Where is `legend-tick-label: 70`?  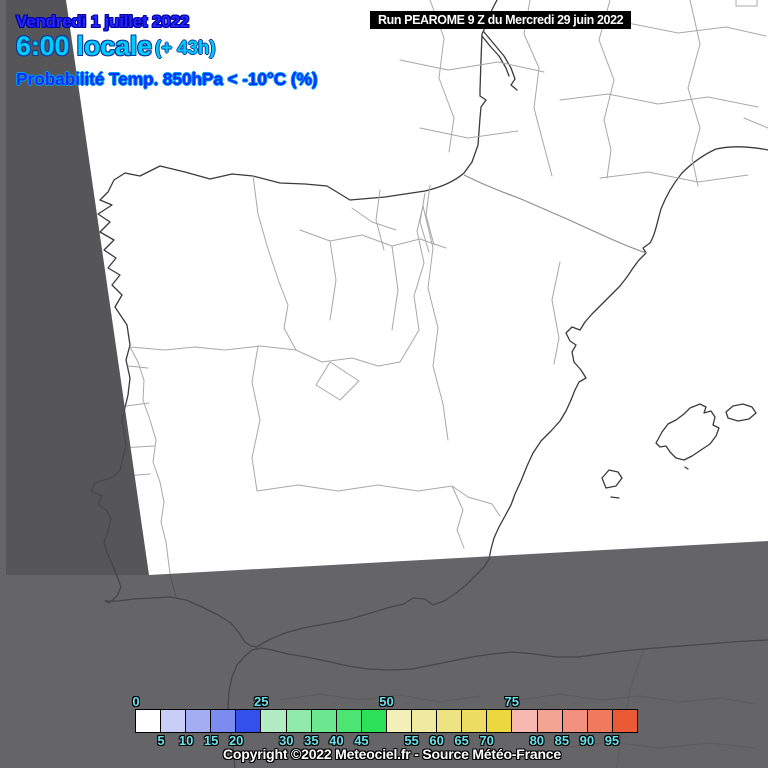
legend-tick-label: 70 is located at coordinates (486, 740).